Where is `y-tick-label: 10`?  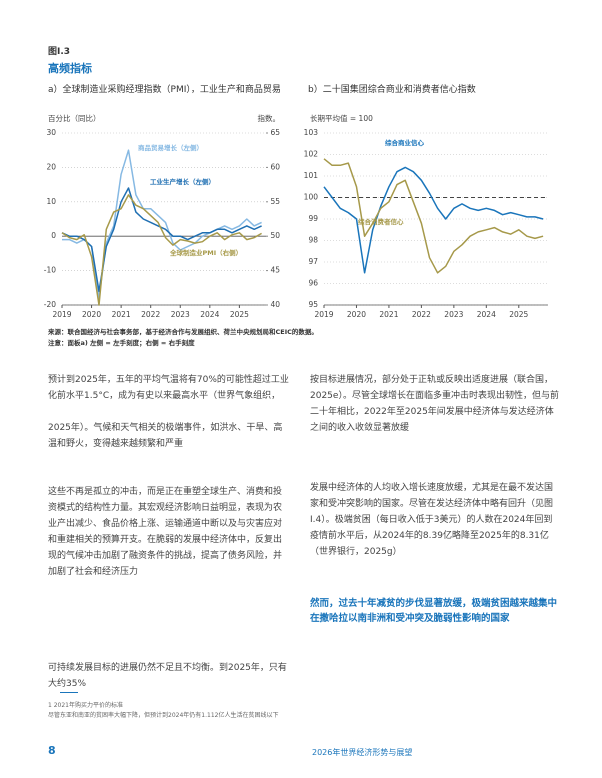 y-tick-label: 10 is located at coordinates (51, 201).